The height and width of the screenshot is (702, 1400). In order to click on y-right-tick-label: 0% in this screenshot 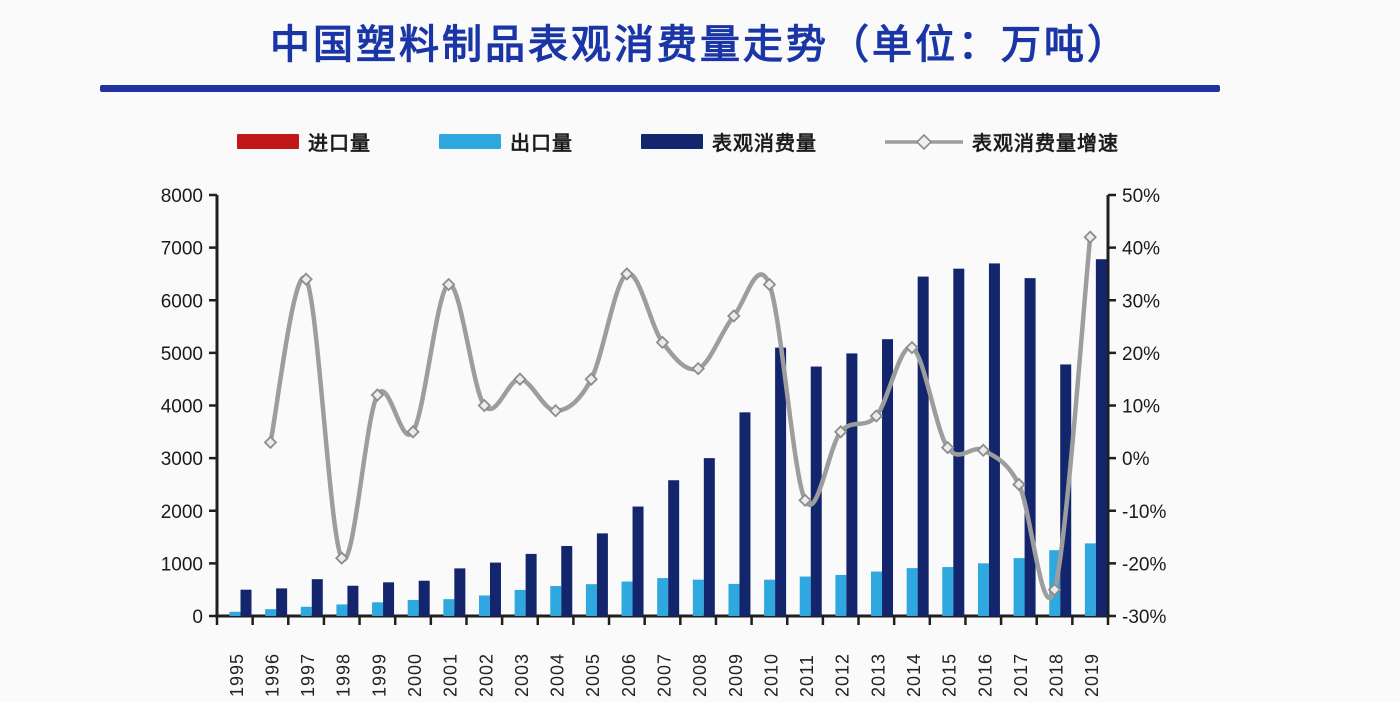, I will do `click(1136, 459)`.